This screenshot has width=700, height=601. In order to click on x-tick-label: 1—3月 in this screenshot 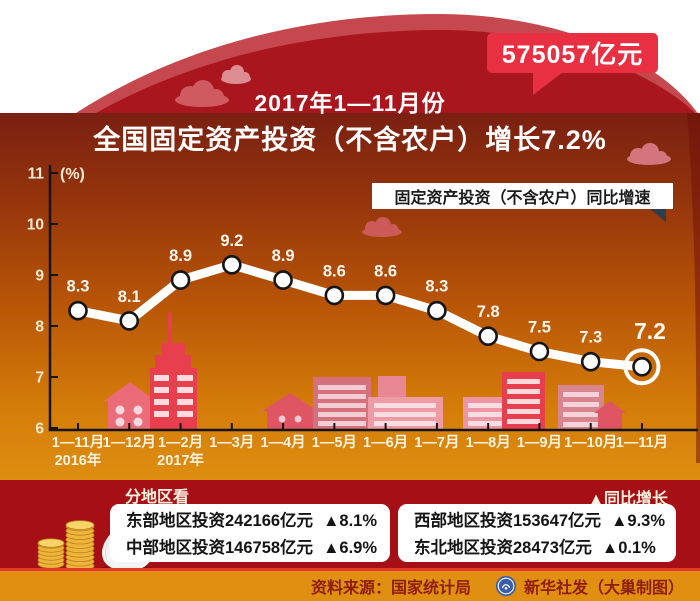, I will do `click(231, 442)`.